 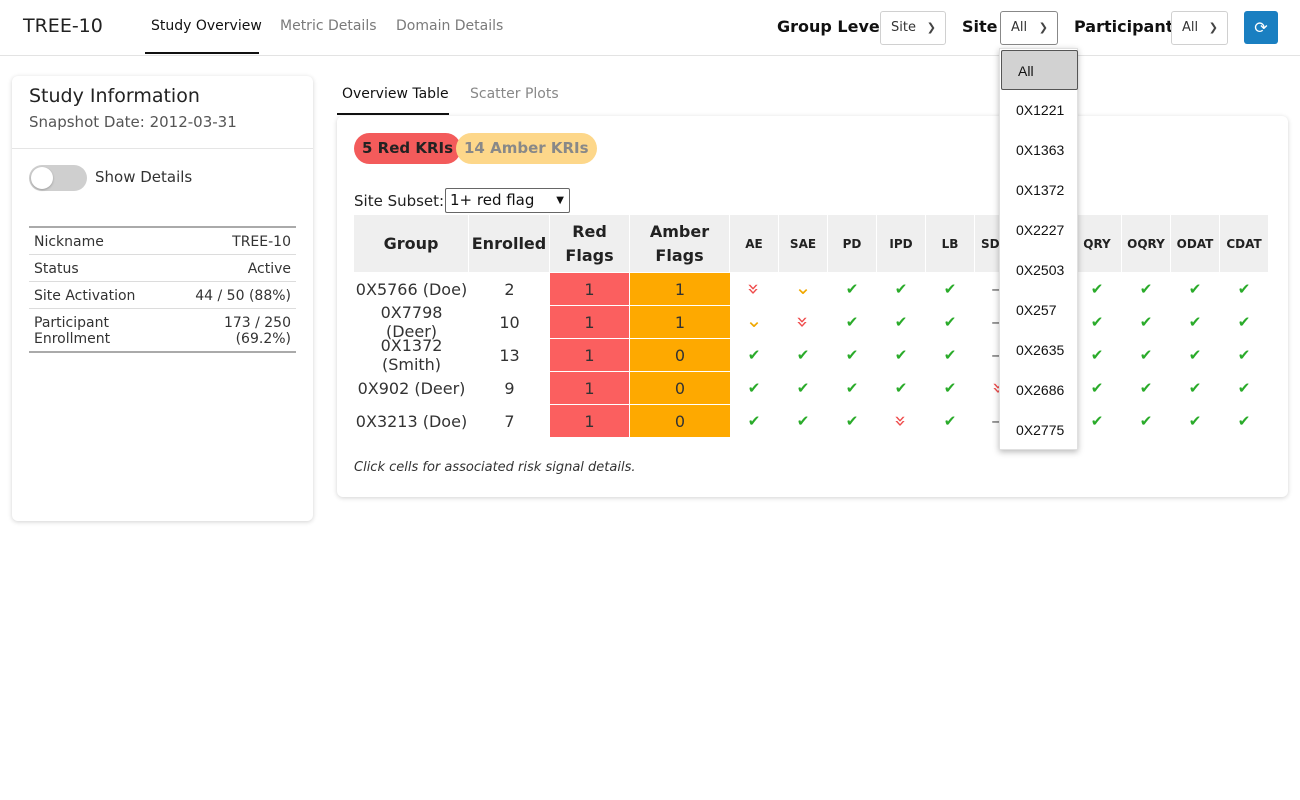 What do you see at coordinates (514, 94) in the screenshot?
I see `tab-scatter-plots: Scatter Plots` at bounding box center [514, 94].